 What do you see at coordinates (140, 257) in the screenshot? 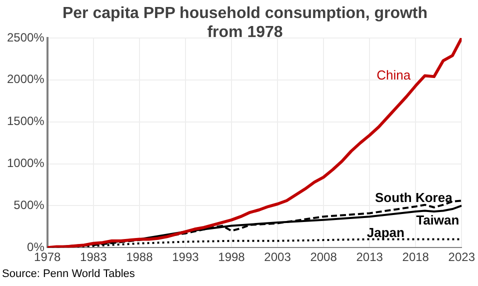
I see `x-tick-label: 1988` at bounding box center [140, 257].